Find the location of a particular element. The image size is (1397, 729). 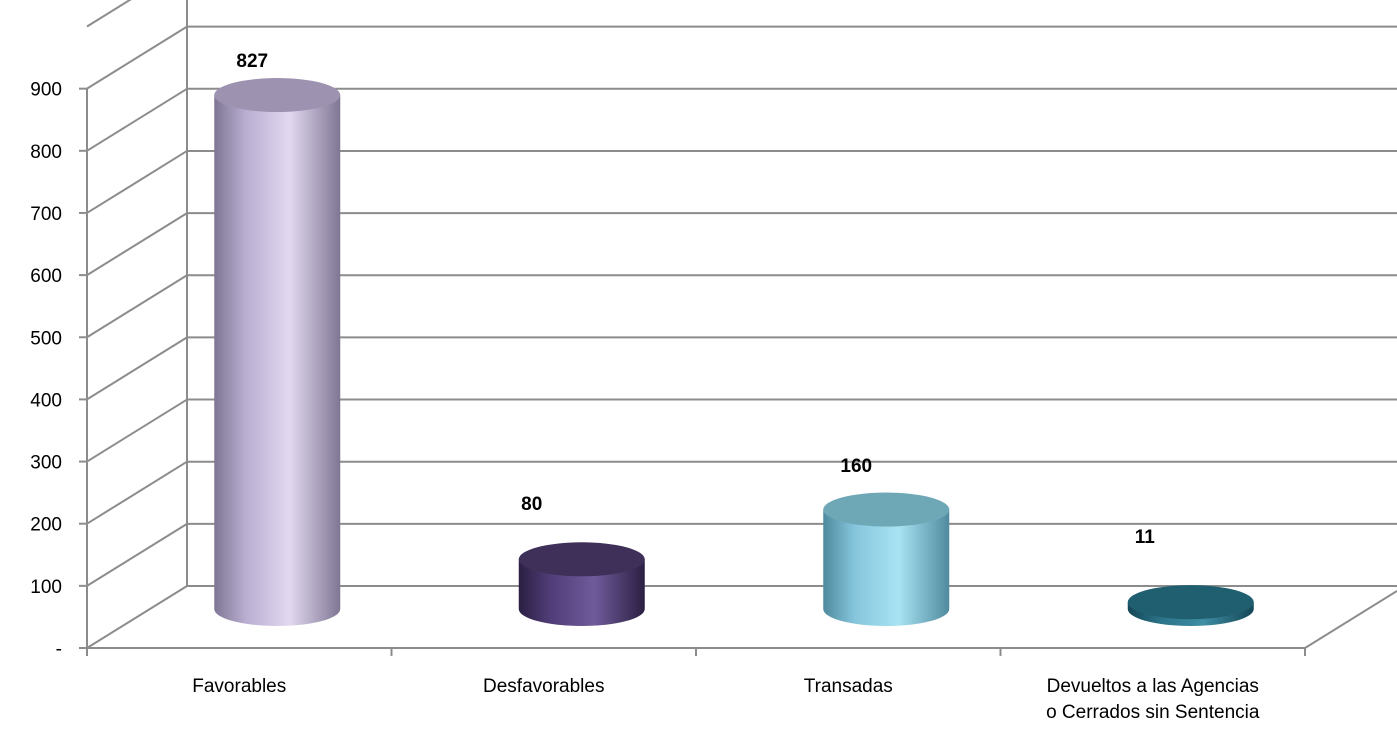

y-tick-label: 700 is located at coordinates (46, 214).